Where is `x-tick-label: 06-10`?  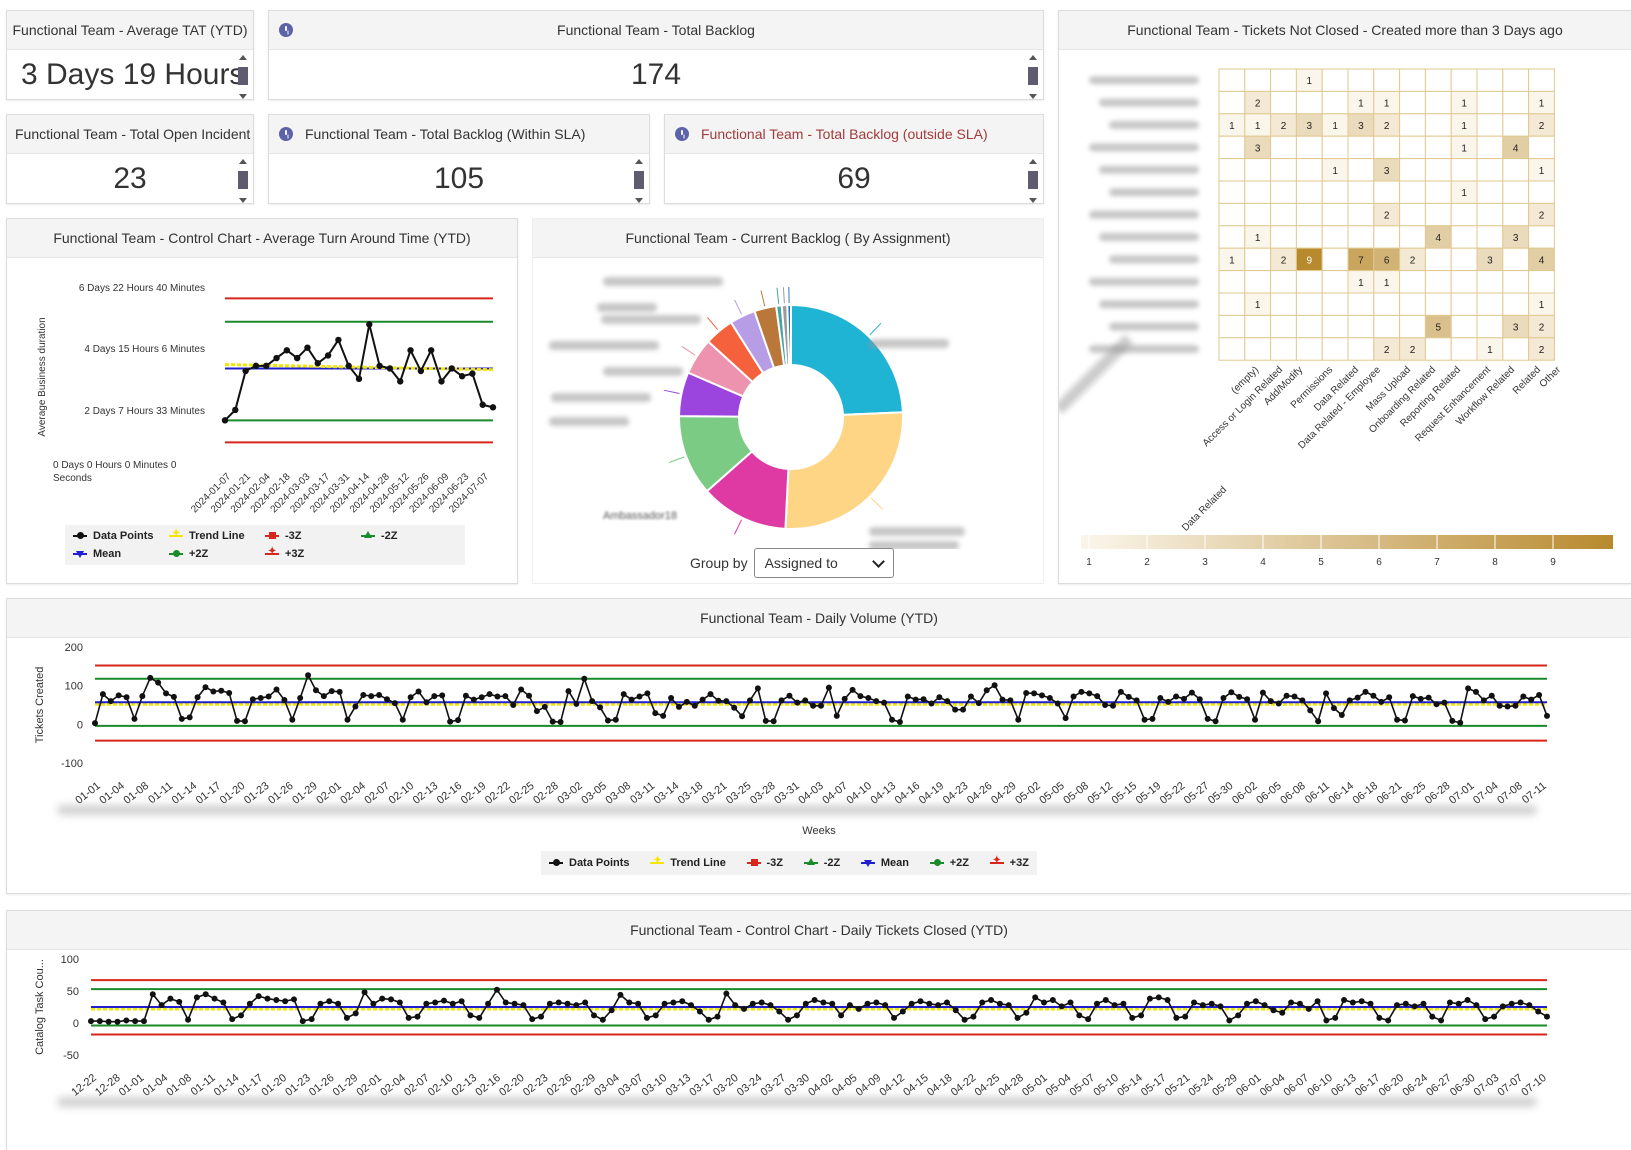 x-tick-label: 06-10 is located at coordinates (1320, 1085).